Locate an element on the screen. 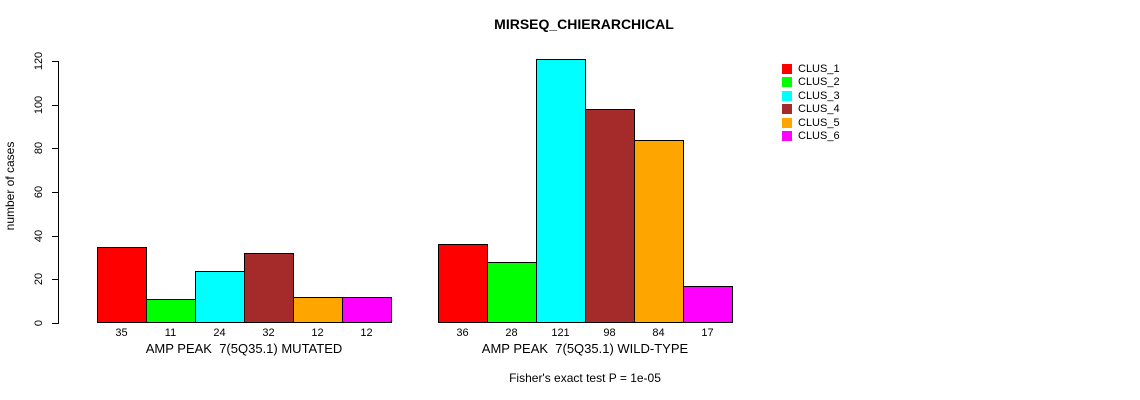  chart-title: MIRSEQ_CHIERARCHICAL is located at coordinates (584, 24).